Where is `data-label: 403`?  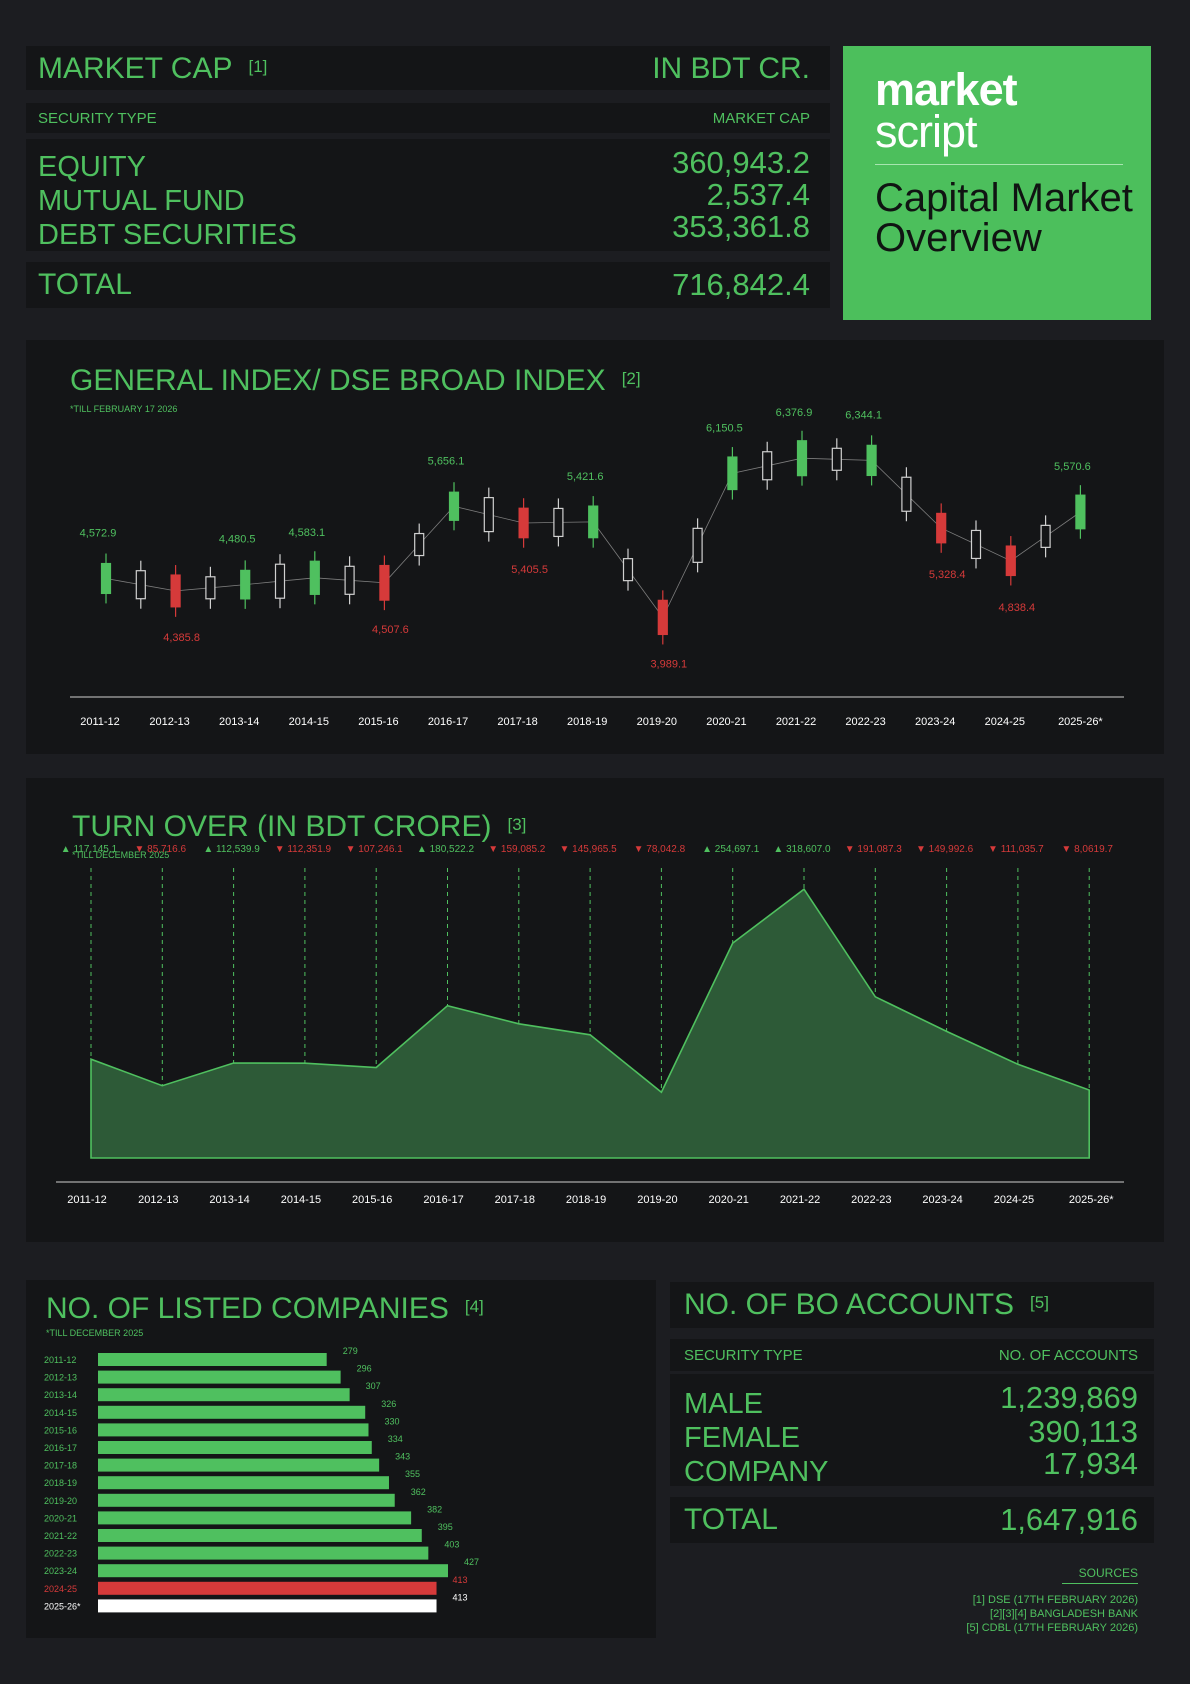
data-label: 403 is located at coordinates (451, 1545).